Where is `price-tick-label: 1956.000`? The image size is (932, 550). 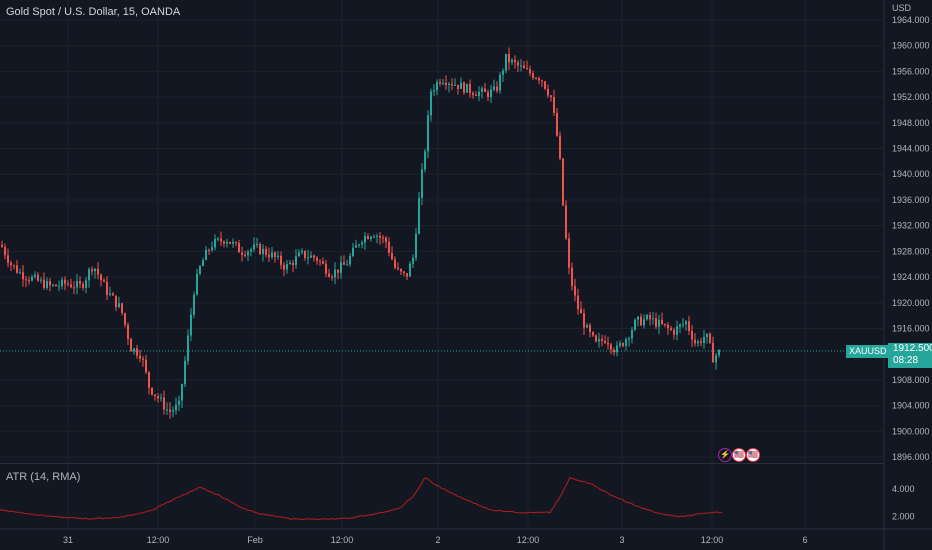
price-tick-label: 1956.000 is located at coordinates (911, 71).